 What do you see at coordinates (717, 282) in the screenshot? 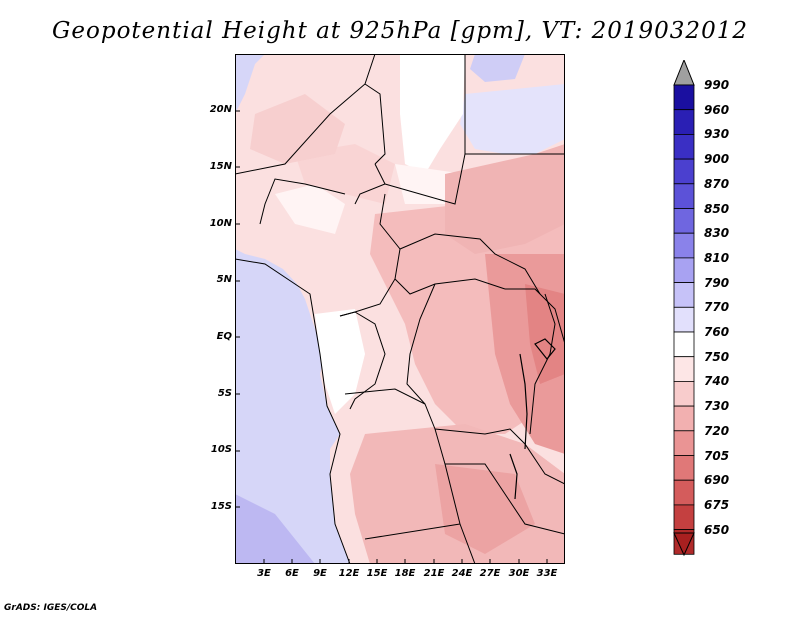
I see `colorbar-label: 790` at bounding box center [717, 282].